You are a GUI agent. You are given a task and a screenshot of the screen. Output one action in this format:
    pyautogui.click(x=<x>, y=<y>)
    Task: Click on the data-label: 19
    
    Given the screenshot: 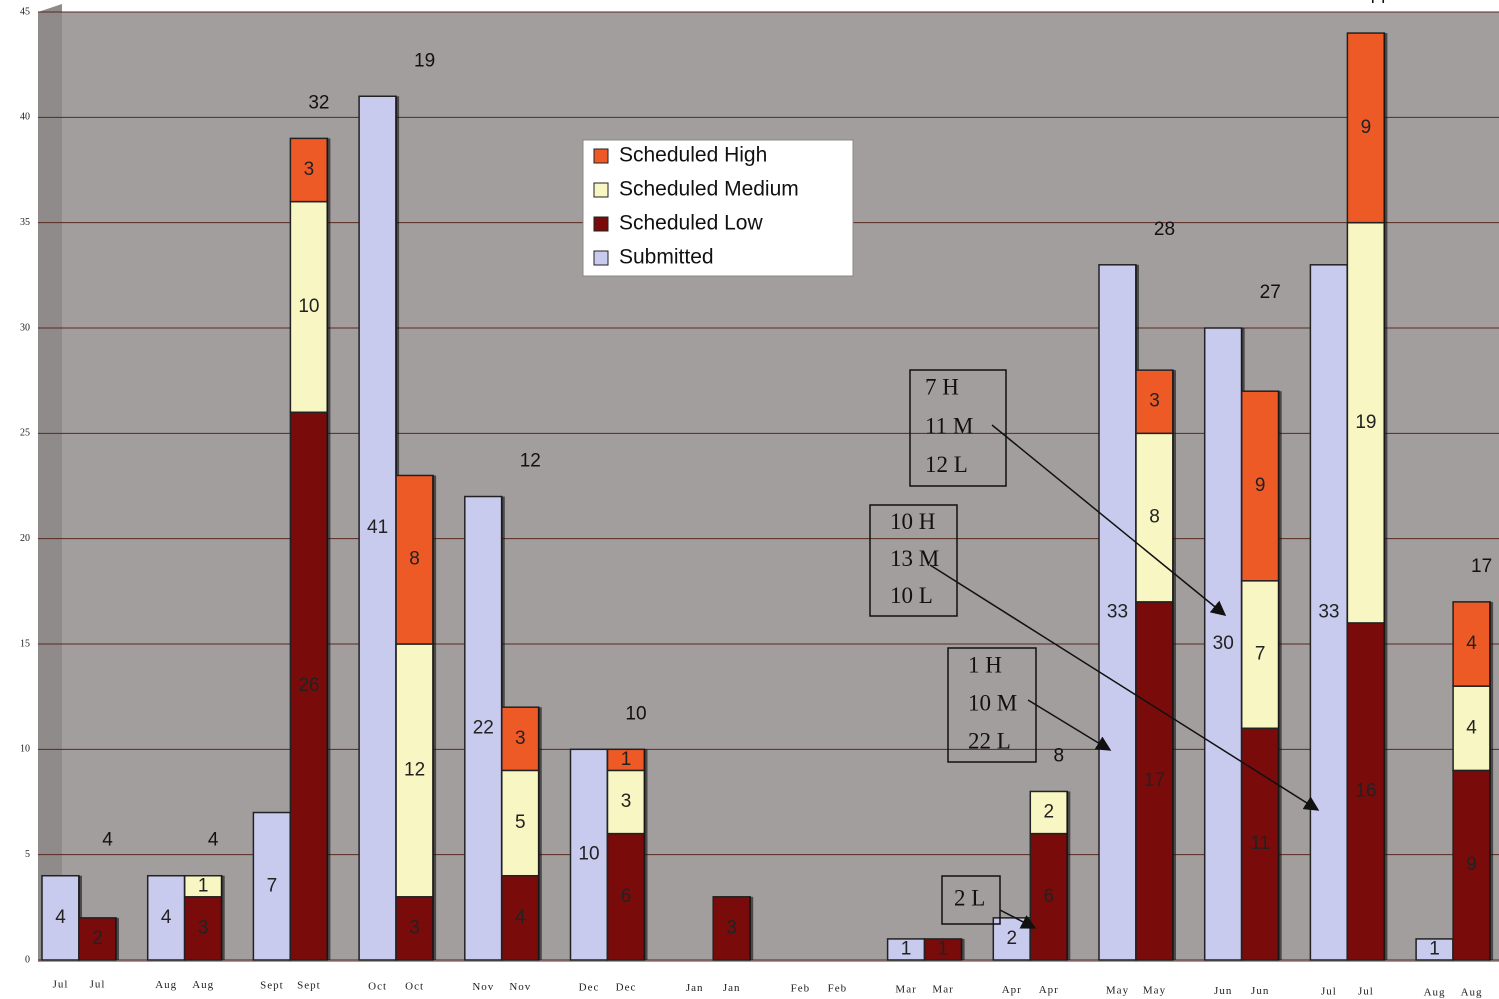 What is the action you would take?
    pyautogui.click(x=1365, y=422)
    